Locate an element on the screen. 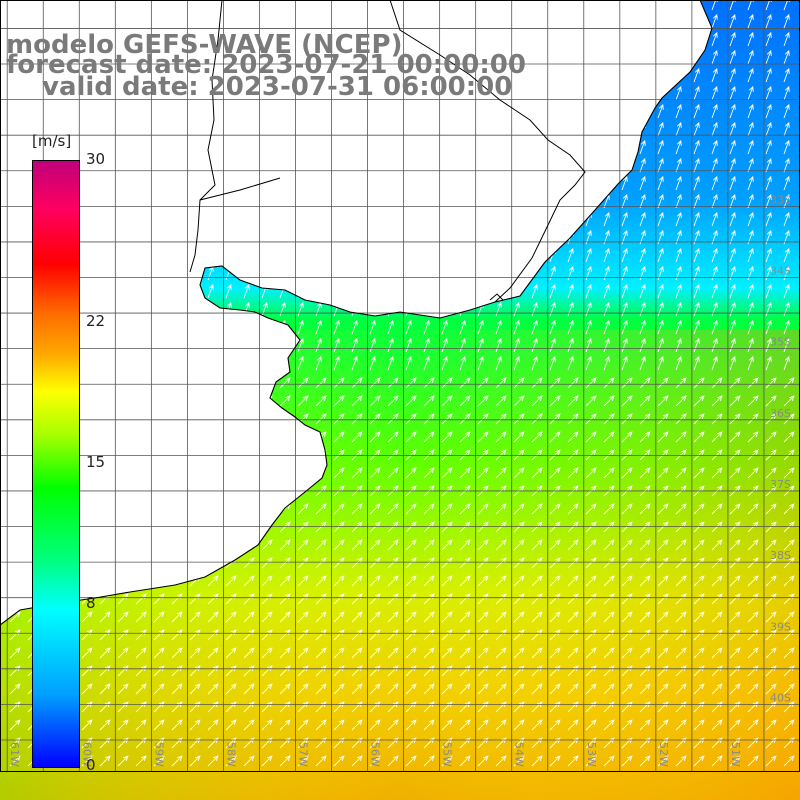 This screenshot has width=800, height=800. legend-unit: [m/s] is located at coordinates (52, 141).